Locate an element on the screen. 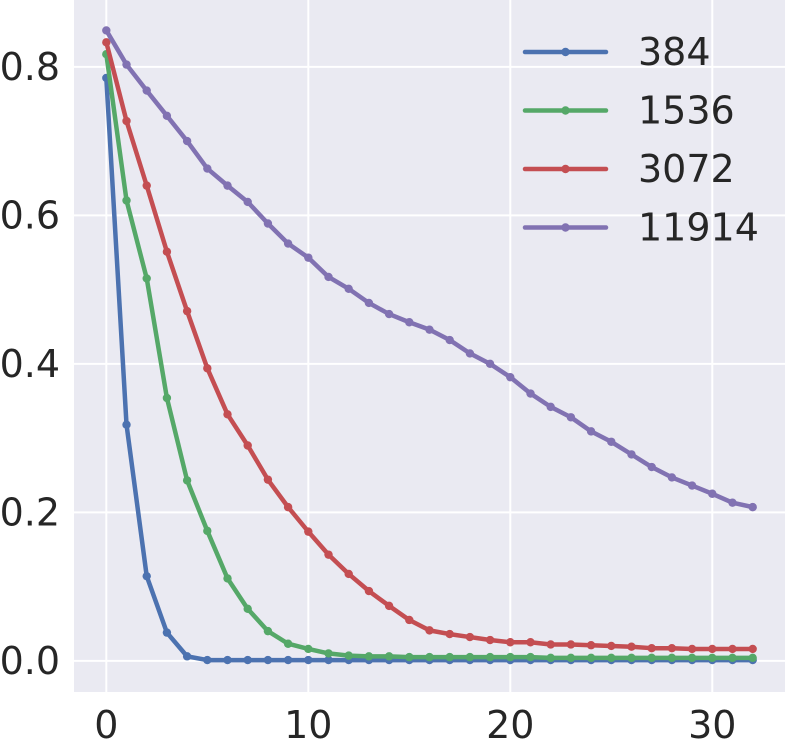  legend-item-11914: 11914 is located at coordinates (640, 228).